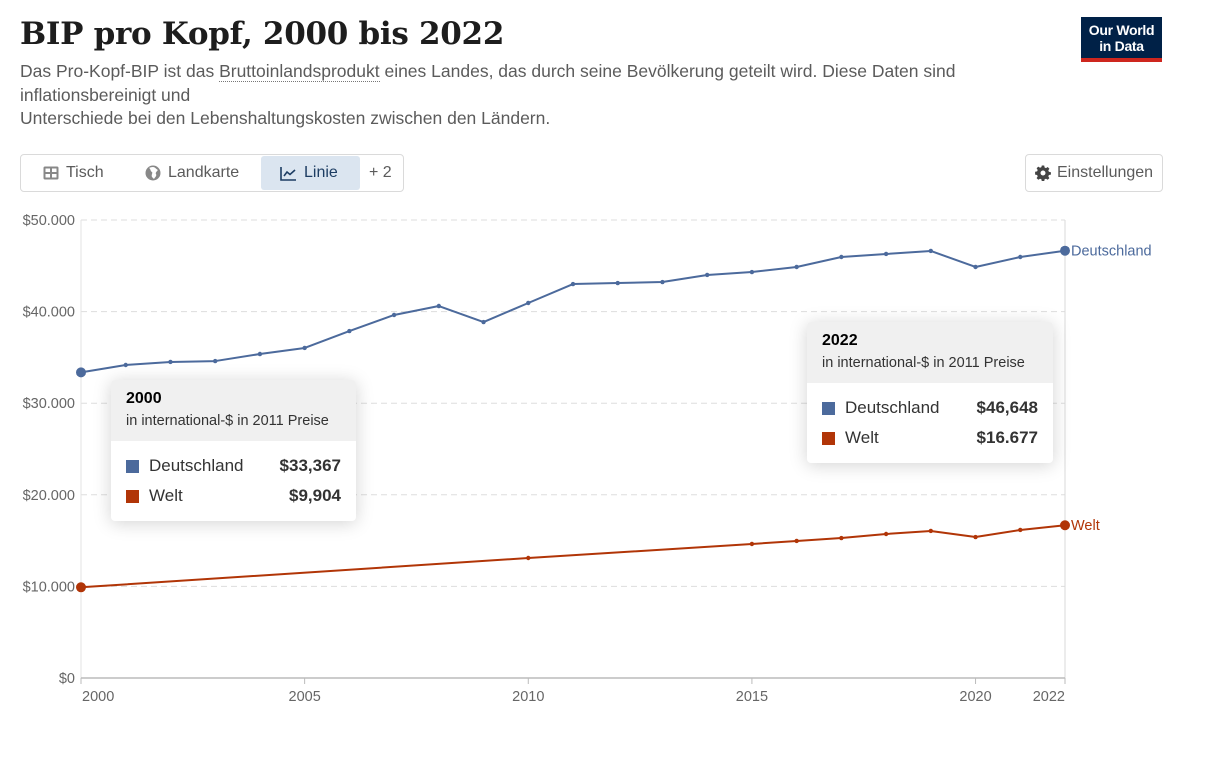 Image resolution: width=1208 pixels, height=761 pixels. I want to click on tab-map-label: Landkarte, so click(204, 172).